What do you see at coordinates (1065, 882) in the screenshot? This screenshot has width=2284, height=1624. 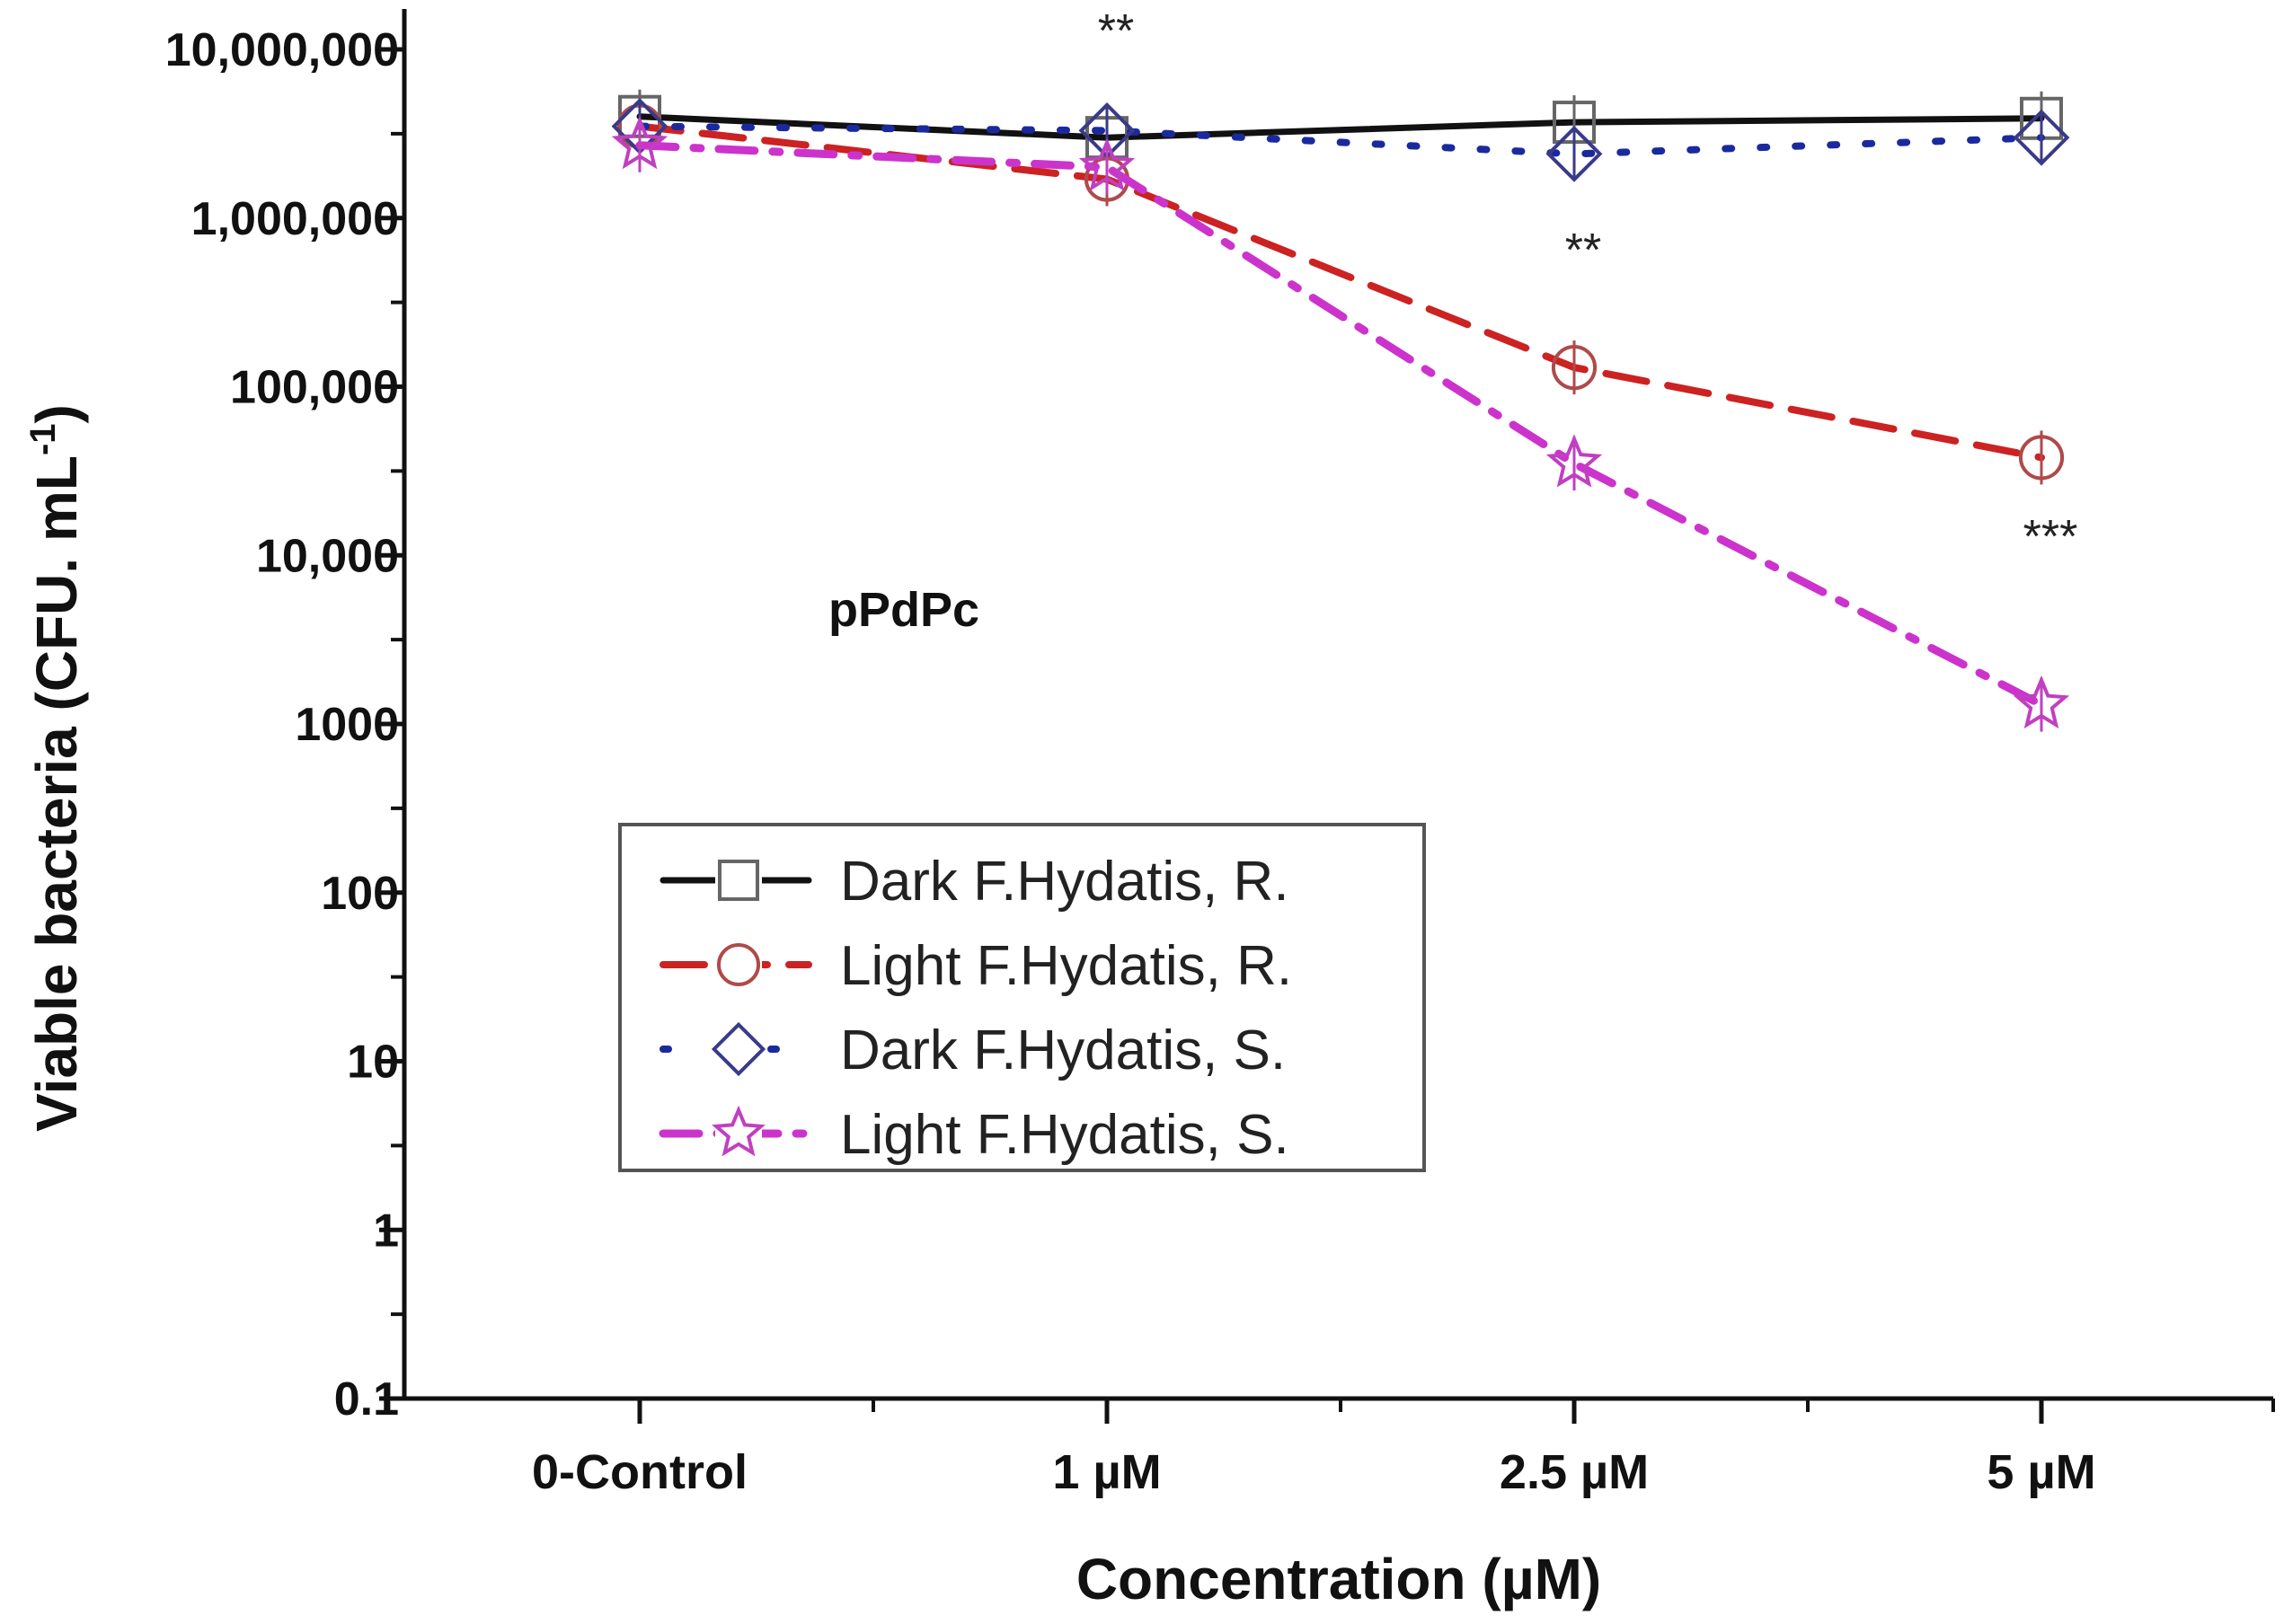 I see `legend-label: Dark F.Hydatis, R.` at bounding box center [1065, 882].